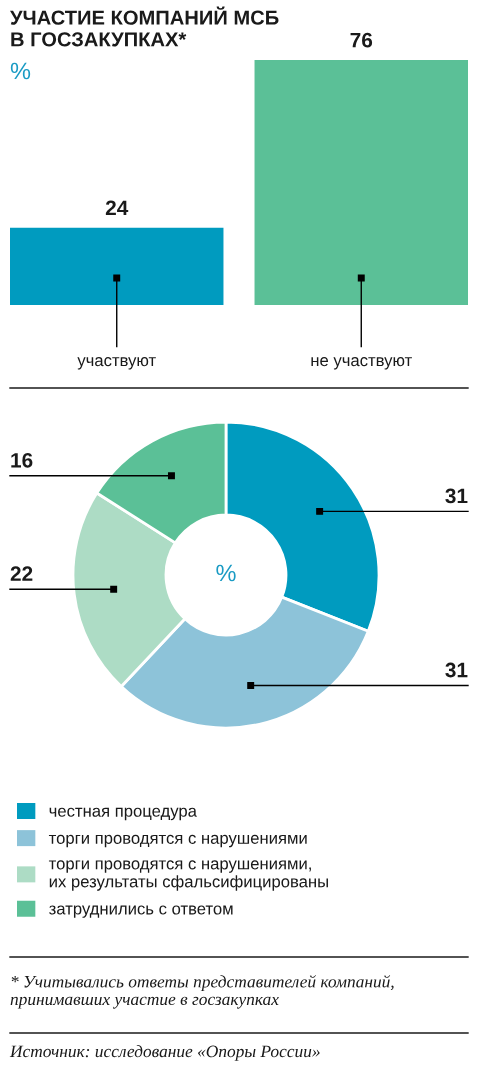 This screenshot has width=488, height=1080. I want to click on legend-label: торги проводятся с нарушениями, их результаты сфальсифицированы, so click(188, 875).